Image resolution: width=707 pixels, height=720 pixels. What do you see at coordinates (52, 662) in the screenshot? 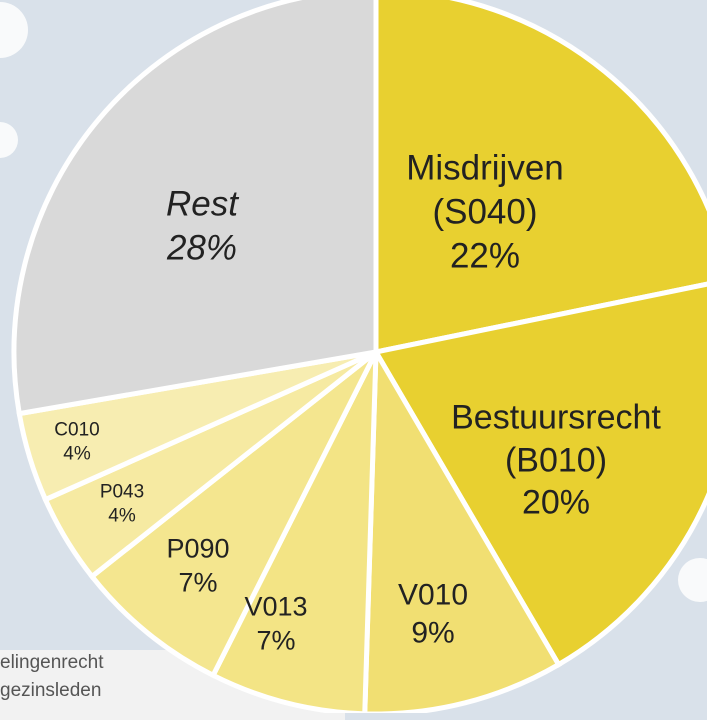
I see `legend-text: elingenrecht` at bounding box center [52, 662].